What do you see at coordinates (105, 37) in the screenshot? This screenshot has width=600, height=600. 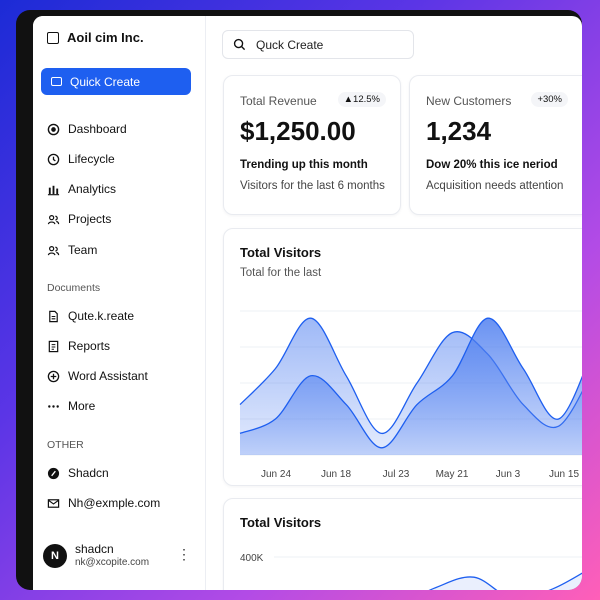 I see `brand-name: Aoil cim Inc.` at bounding box center [105, 37].